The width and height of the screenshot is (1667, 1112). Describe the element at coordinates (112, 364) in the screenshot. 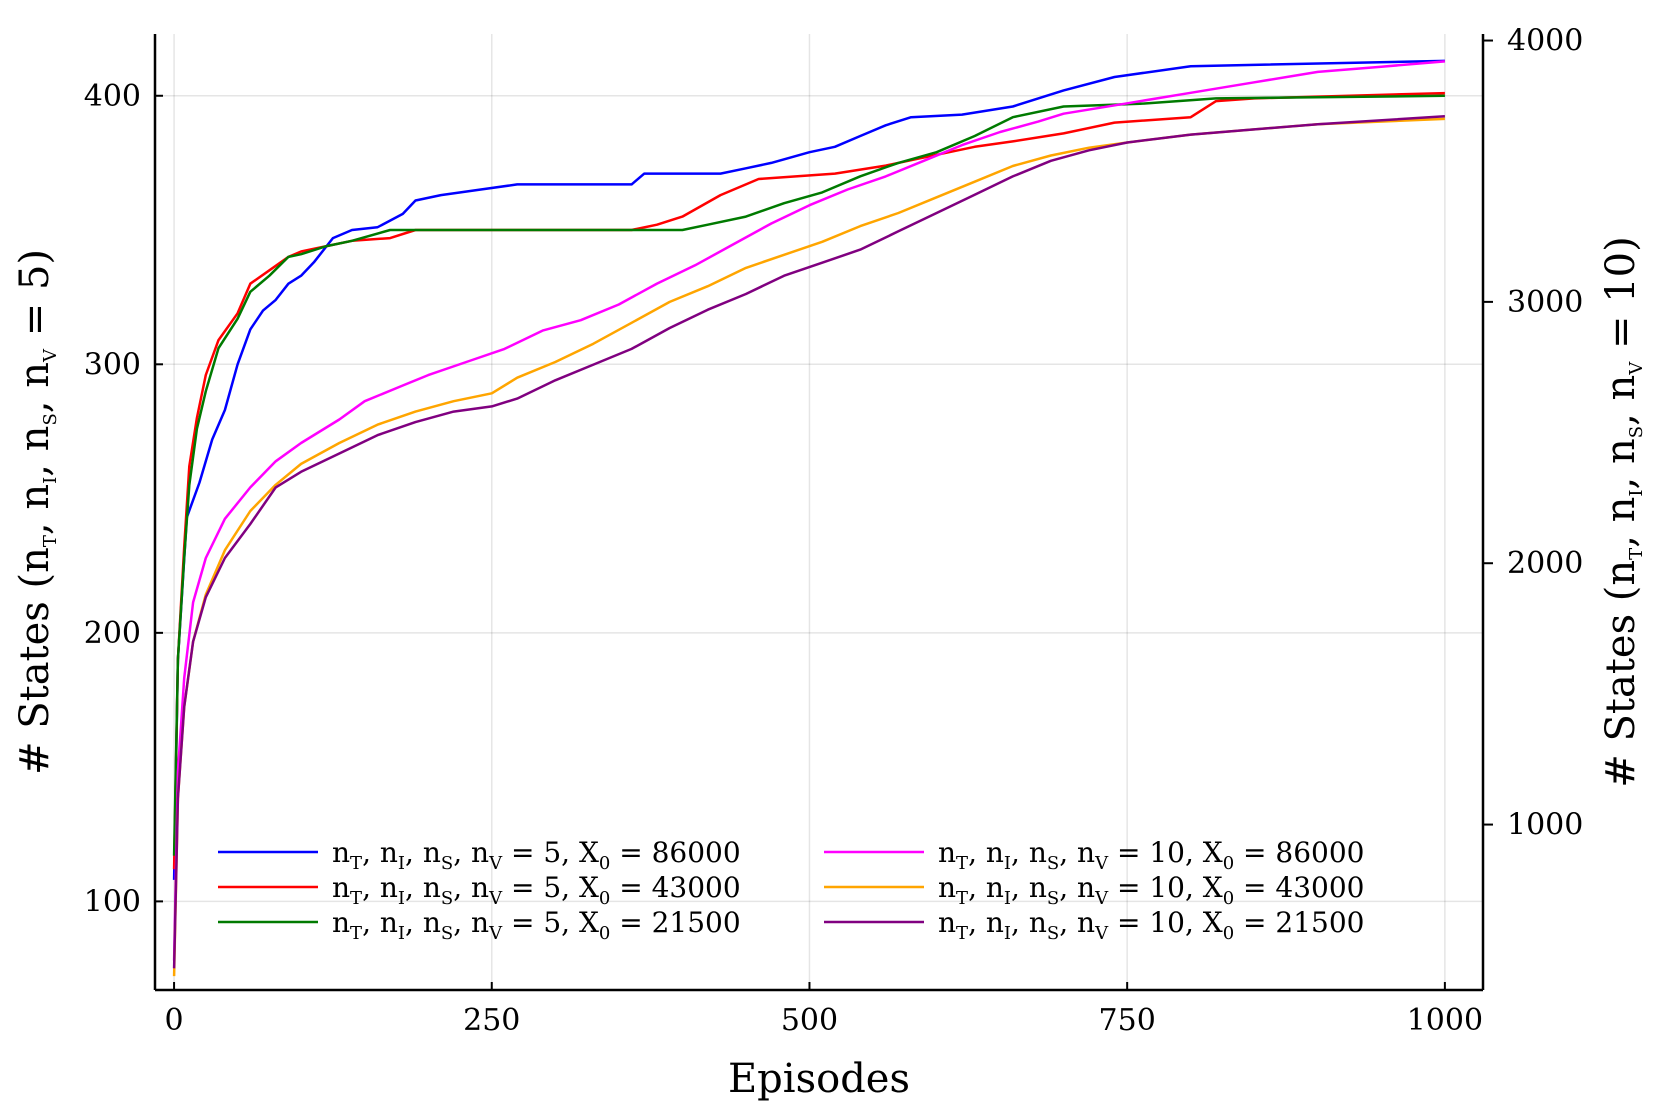

I see `y-tick-label: 300` at that location.